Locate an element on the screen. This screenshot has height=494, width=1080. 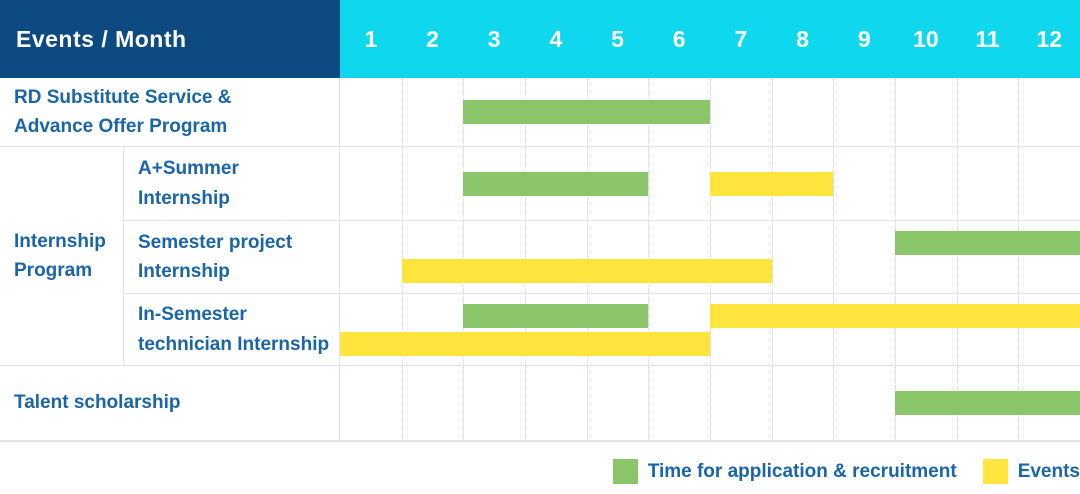
chart-cell-rd-substitute is located at coordinates (710, 112).